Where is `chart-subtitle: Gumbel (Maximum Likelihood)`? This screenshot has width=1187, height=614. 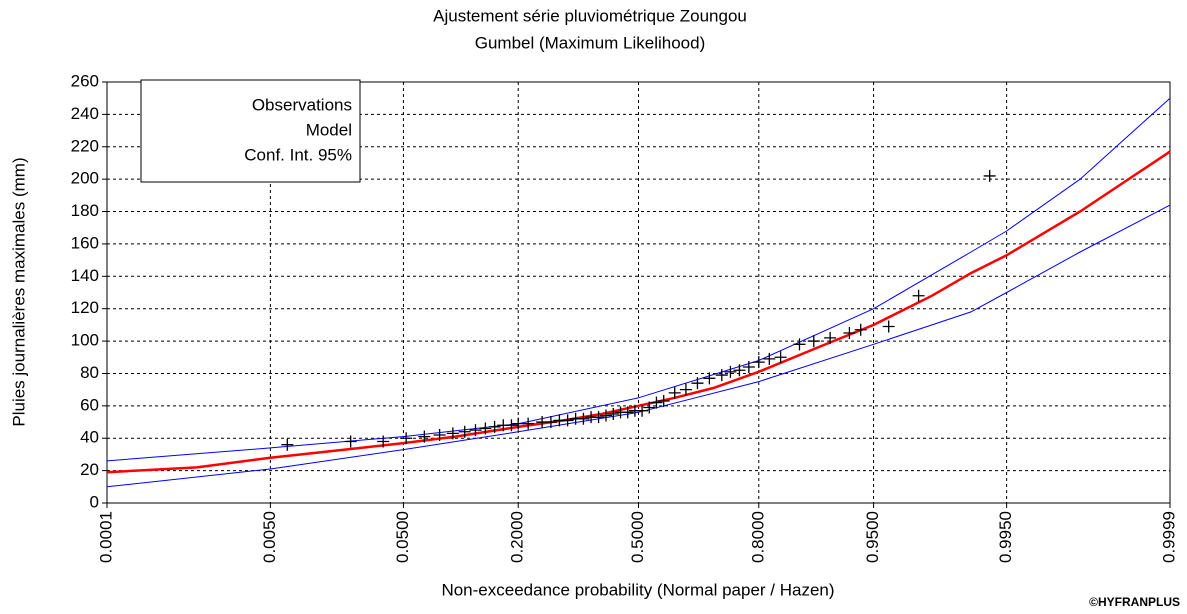 chart-subtitle: Gumbel (Maximum Likelihood) is located at coordinates (590, 42).